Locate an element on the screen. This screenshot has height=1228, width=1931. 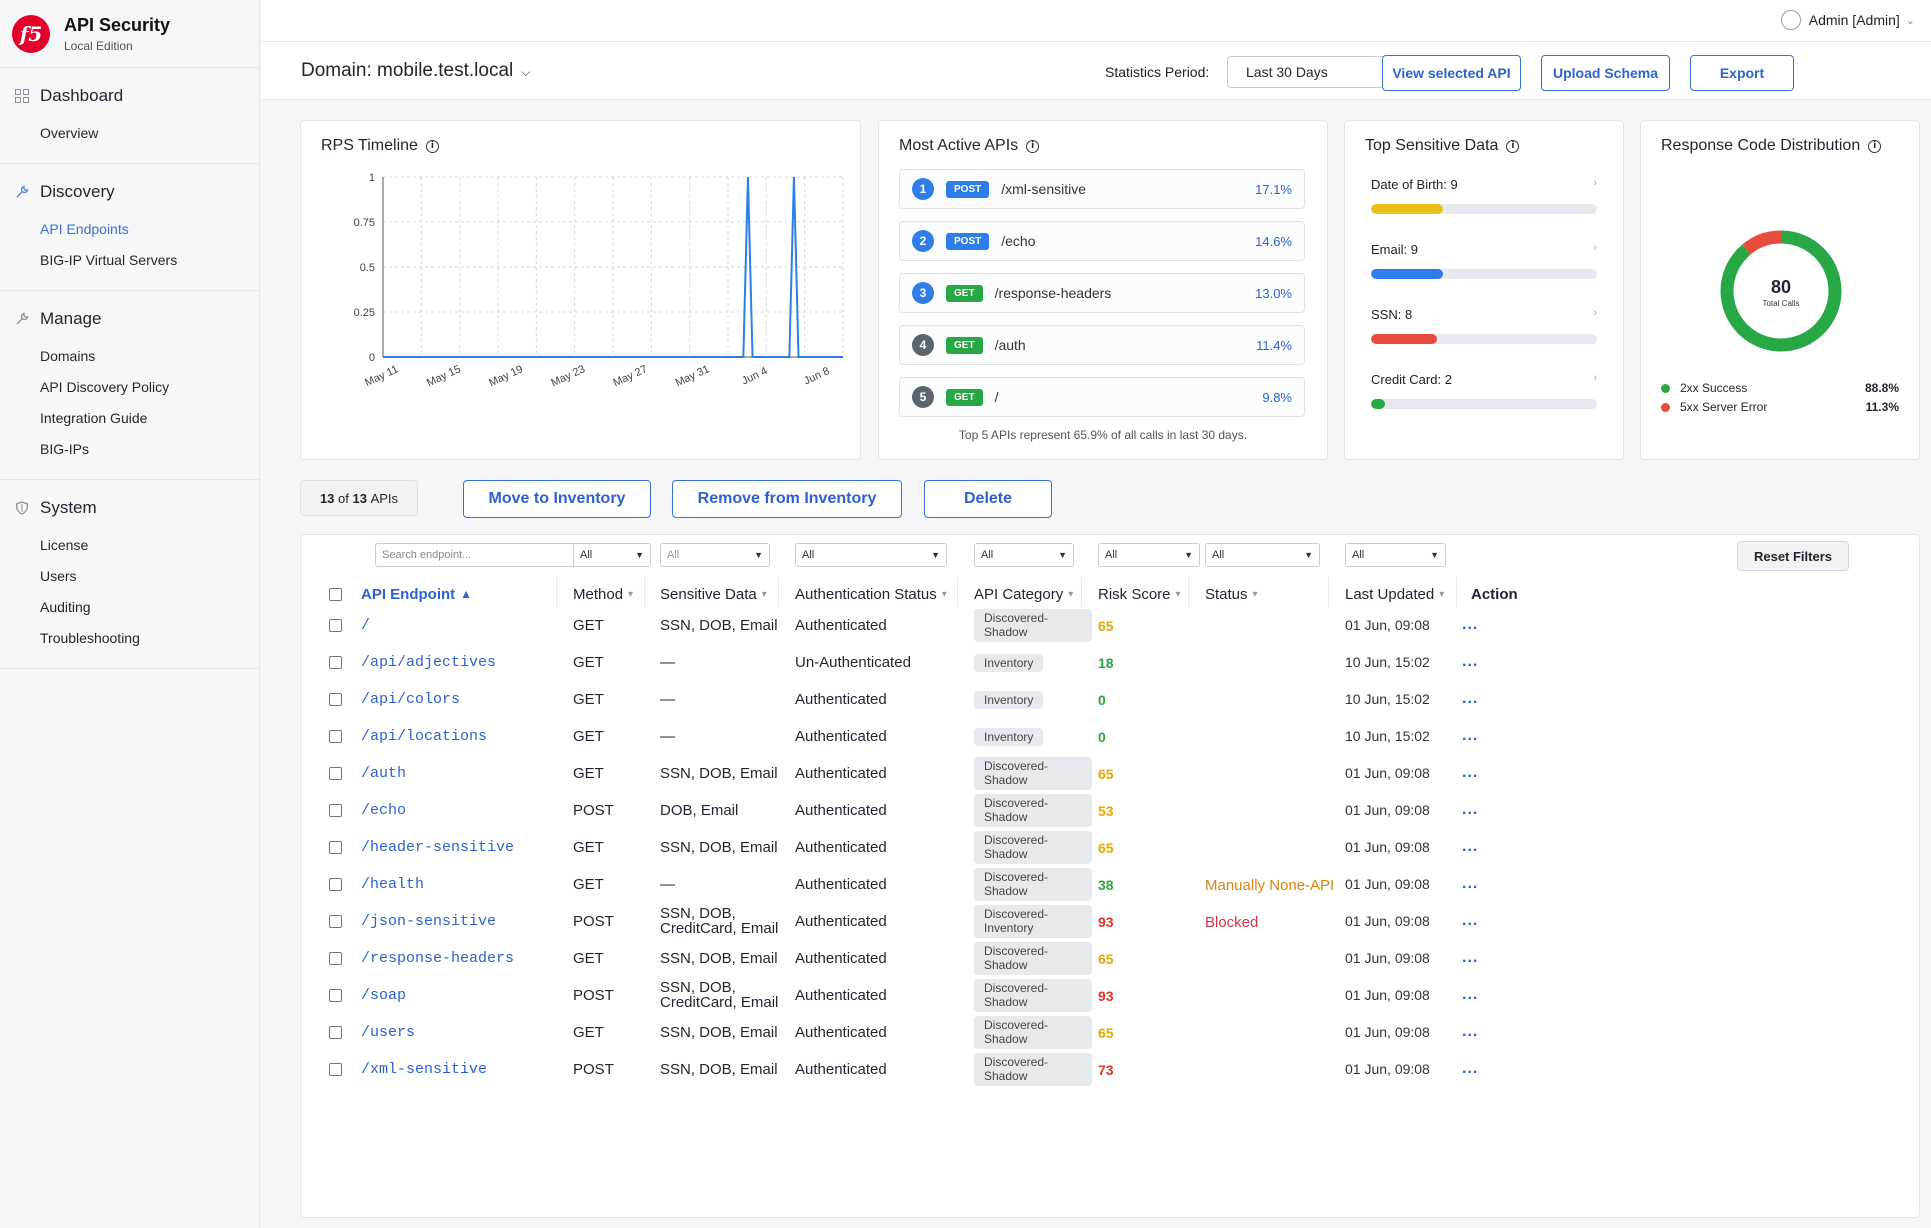
col-sensitive-data: Sensitive Data ▾ is located at coordinates (713, 594).